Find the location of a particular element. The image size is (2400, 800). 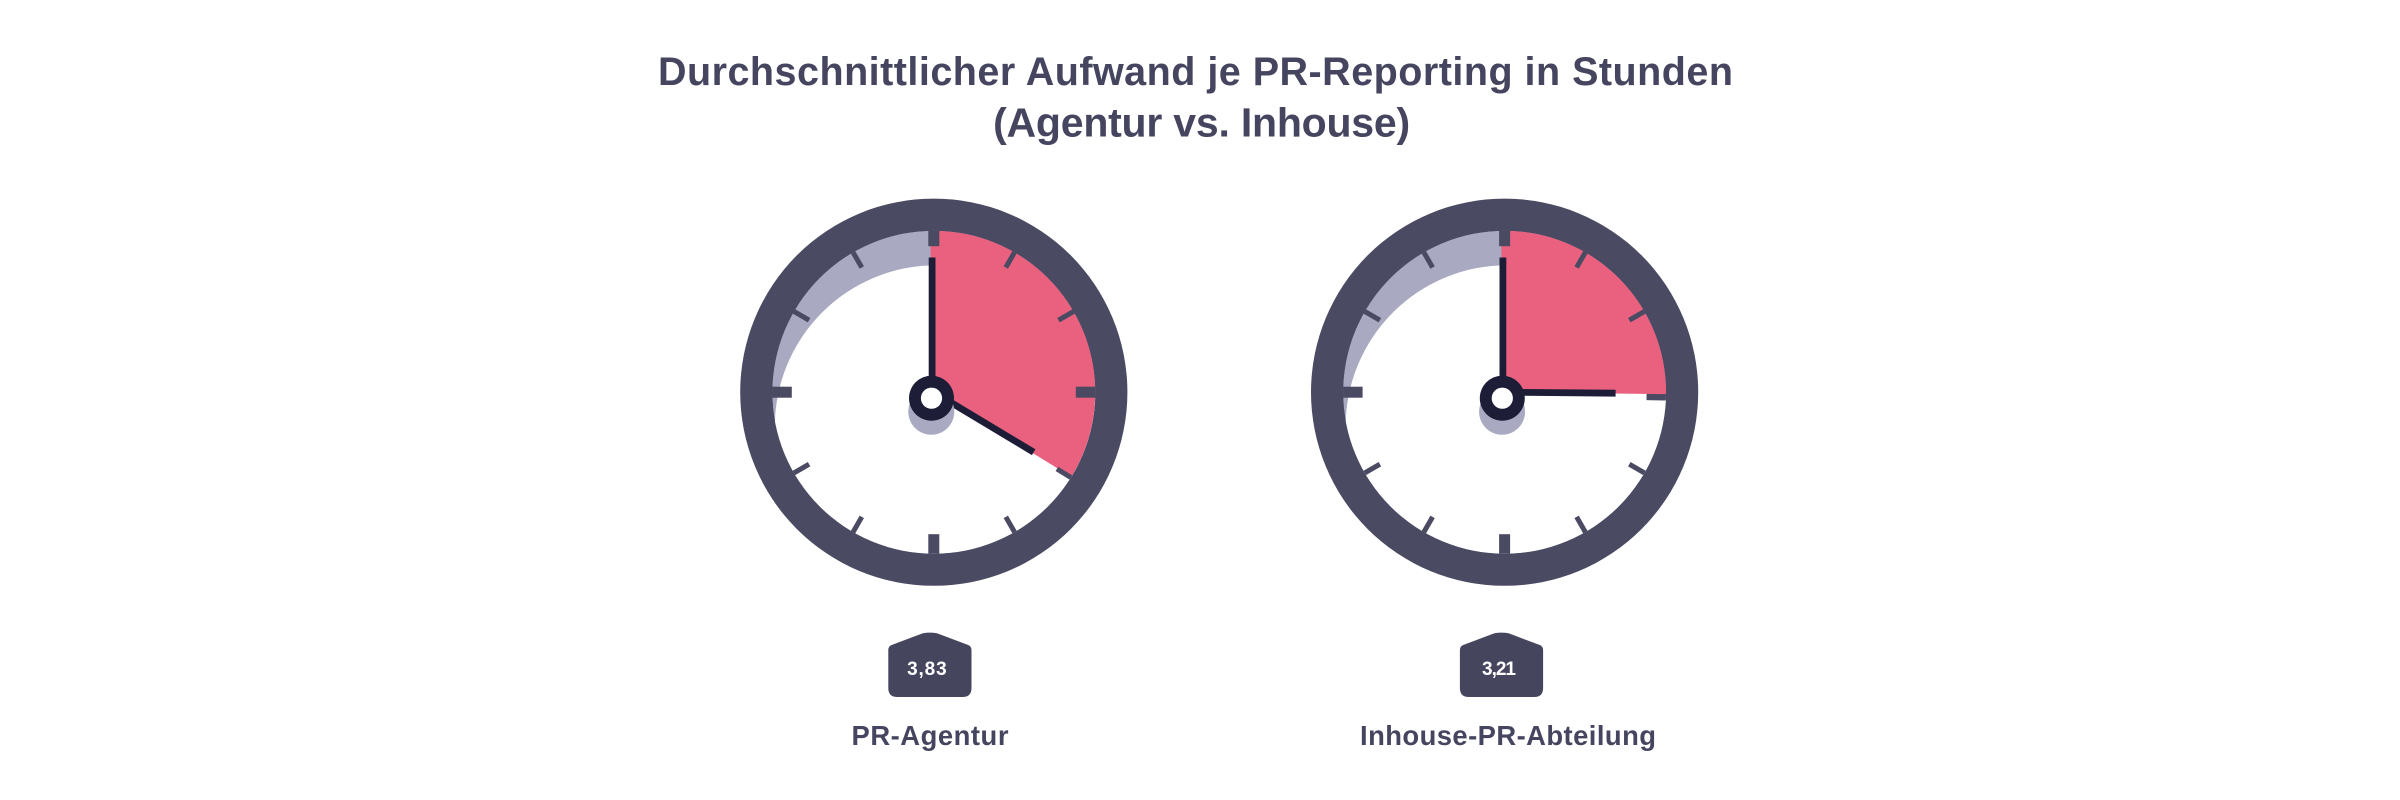

svg-text: 3,21 is located at coordinates (1499, 669).